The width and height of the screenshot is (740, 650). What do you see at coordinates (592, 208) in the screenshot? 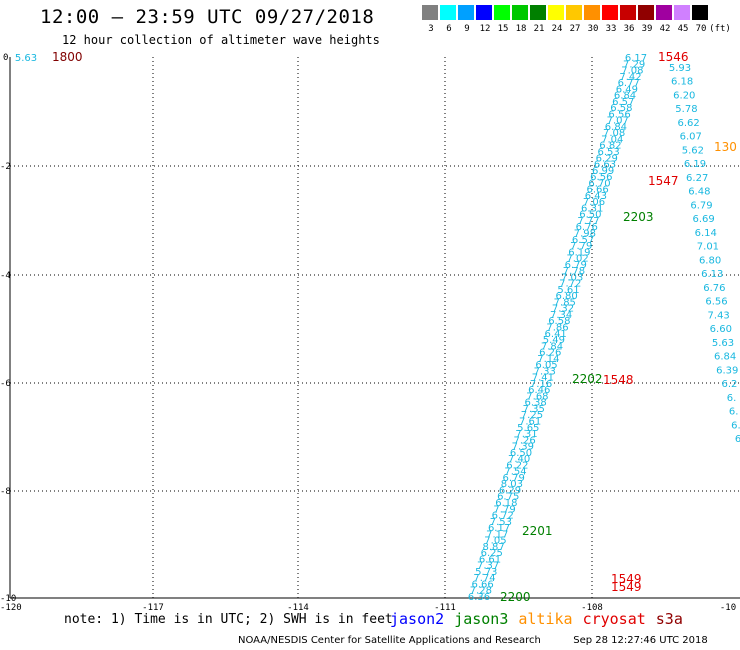
I see `wave-height-value: 6.31` at bounding box center [592, 208].